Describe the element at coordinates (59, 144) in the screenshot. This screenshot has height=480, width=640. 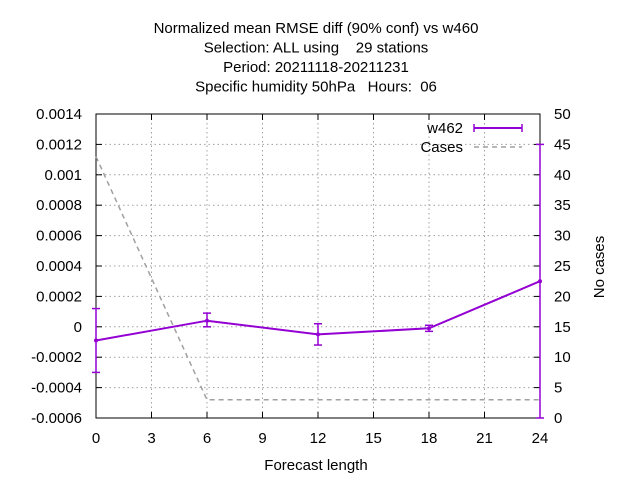
I see `y-tick-label: 0.0012` at that location.